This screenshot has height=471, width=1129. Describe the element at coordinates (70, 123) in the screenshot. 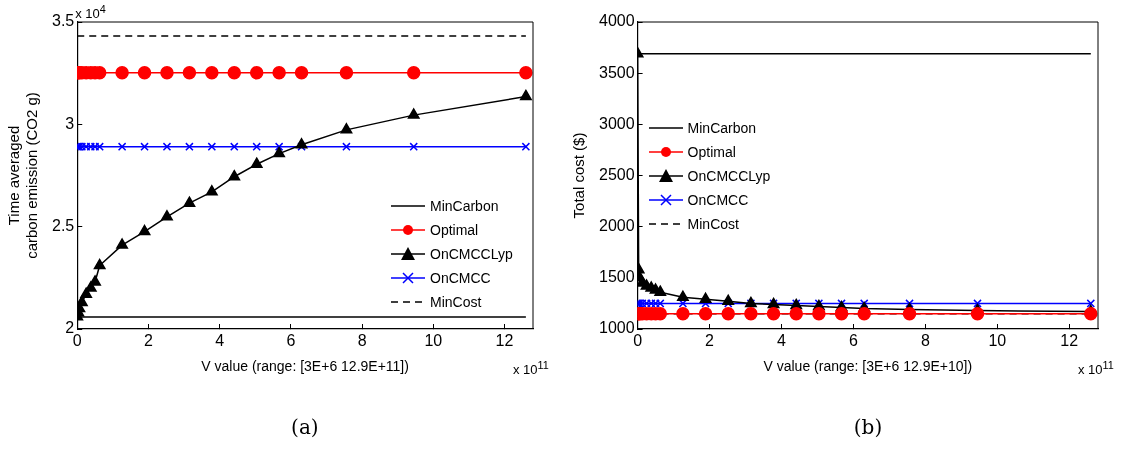

I see `y-tick-label: 3` at that location.